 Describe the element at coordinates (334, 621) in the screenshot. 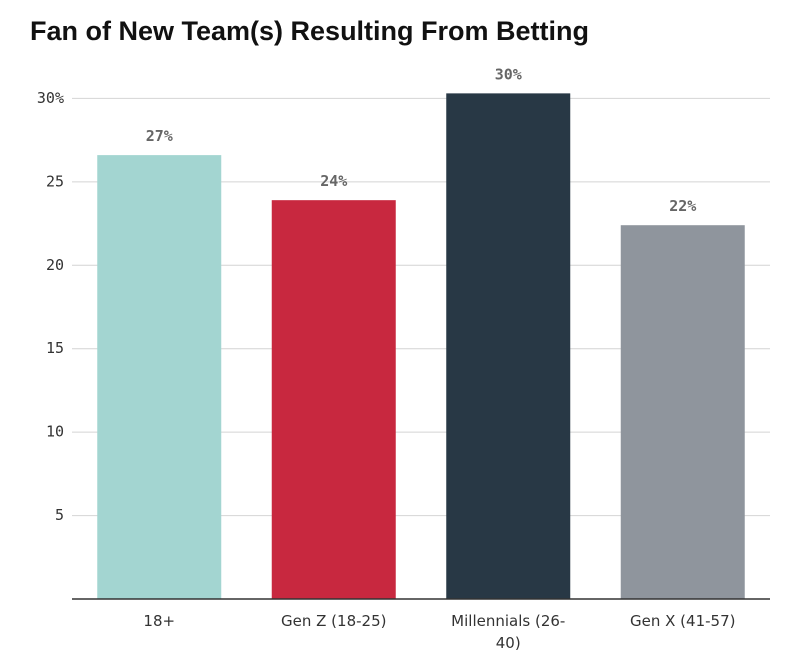

I see `x-tick-label: Gen Z (18-25)` at that location.